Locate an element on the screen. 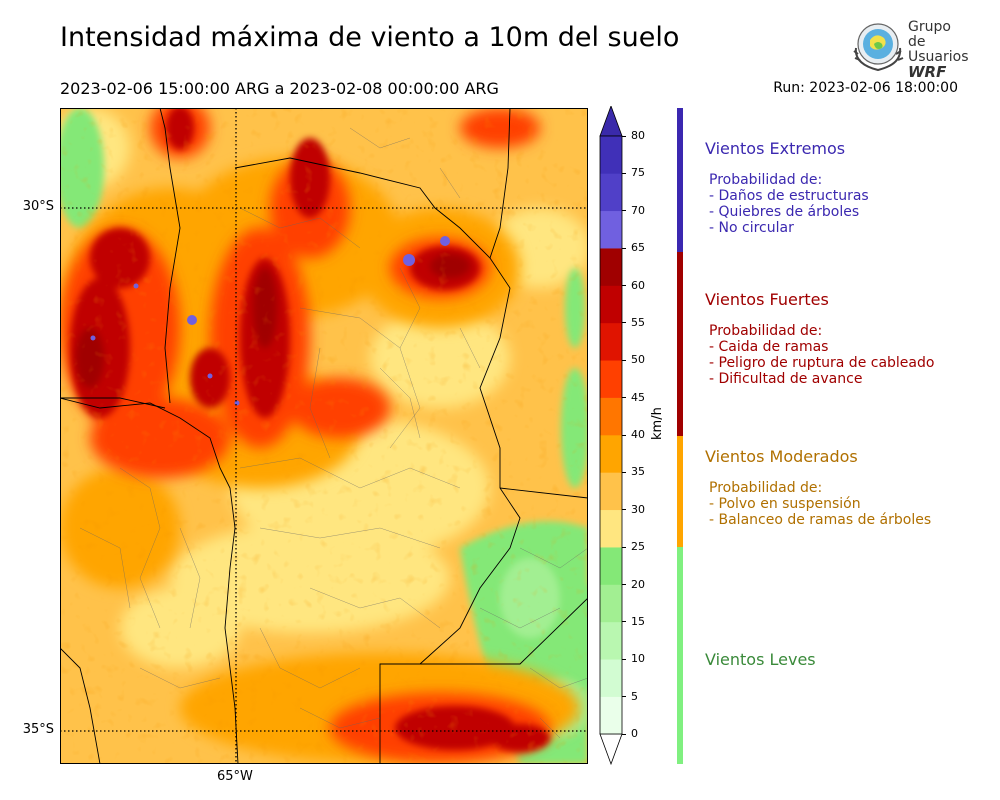 The image size is (1000, 800). colorbar-tick-label: 50 is located at coordinates (638, 360).